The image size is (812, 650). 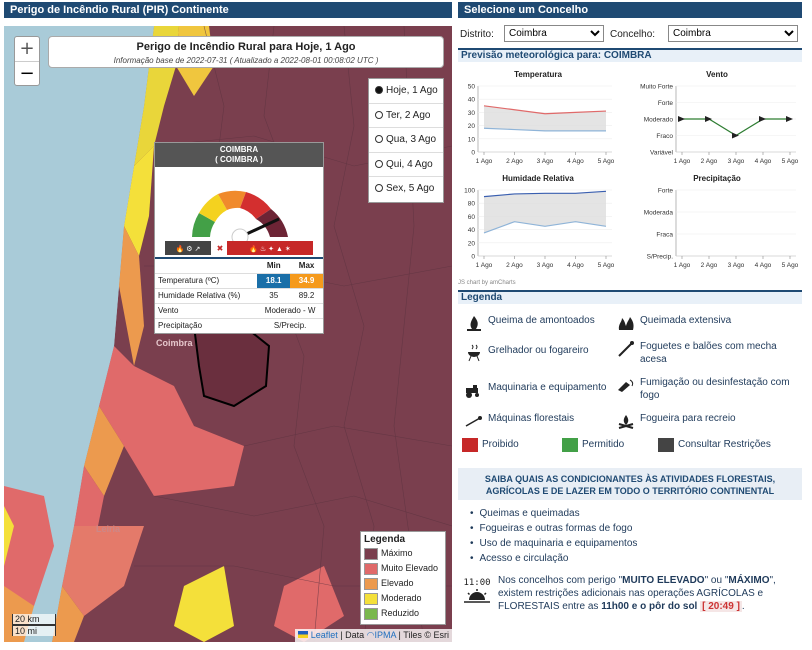 What do you see at coordinates (406, 189) in the screenshot?
I see `day-option-fri: Sex, 5 Ago` at bounding box center [406, 189].